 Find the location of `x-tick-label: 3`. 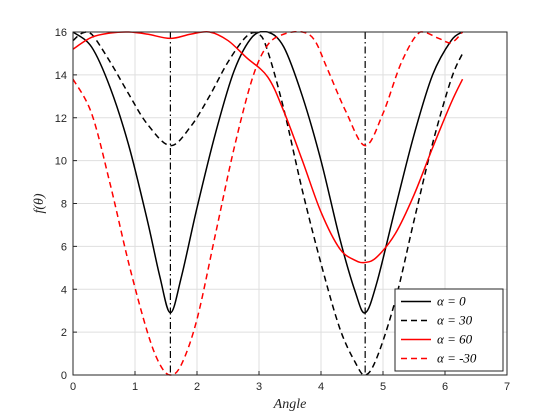

x-tick-label: 3 is located at coordinates (259, 387).